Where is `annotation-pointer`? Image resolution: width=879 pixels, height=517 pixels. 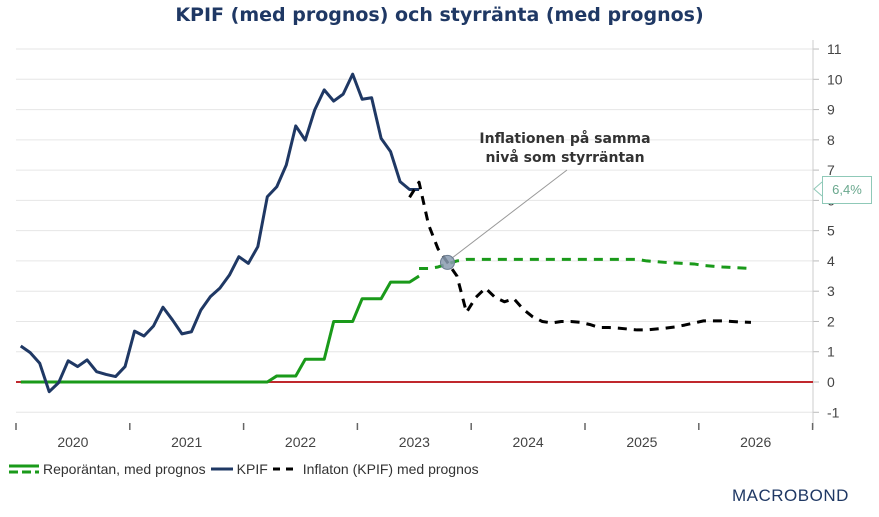 annotation-pointer is located at coordinates (509, 214).